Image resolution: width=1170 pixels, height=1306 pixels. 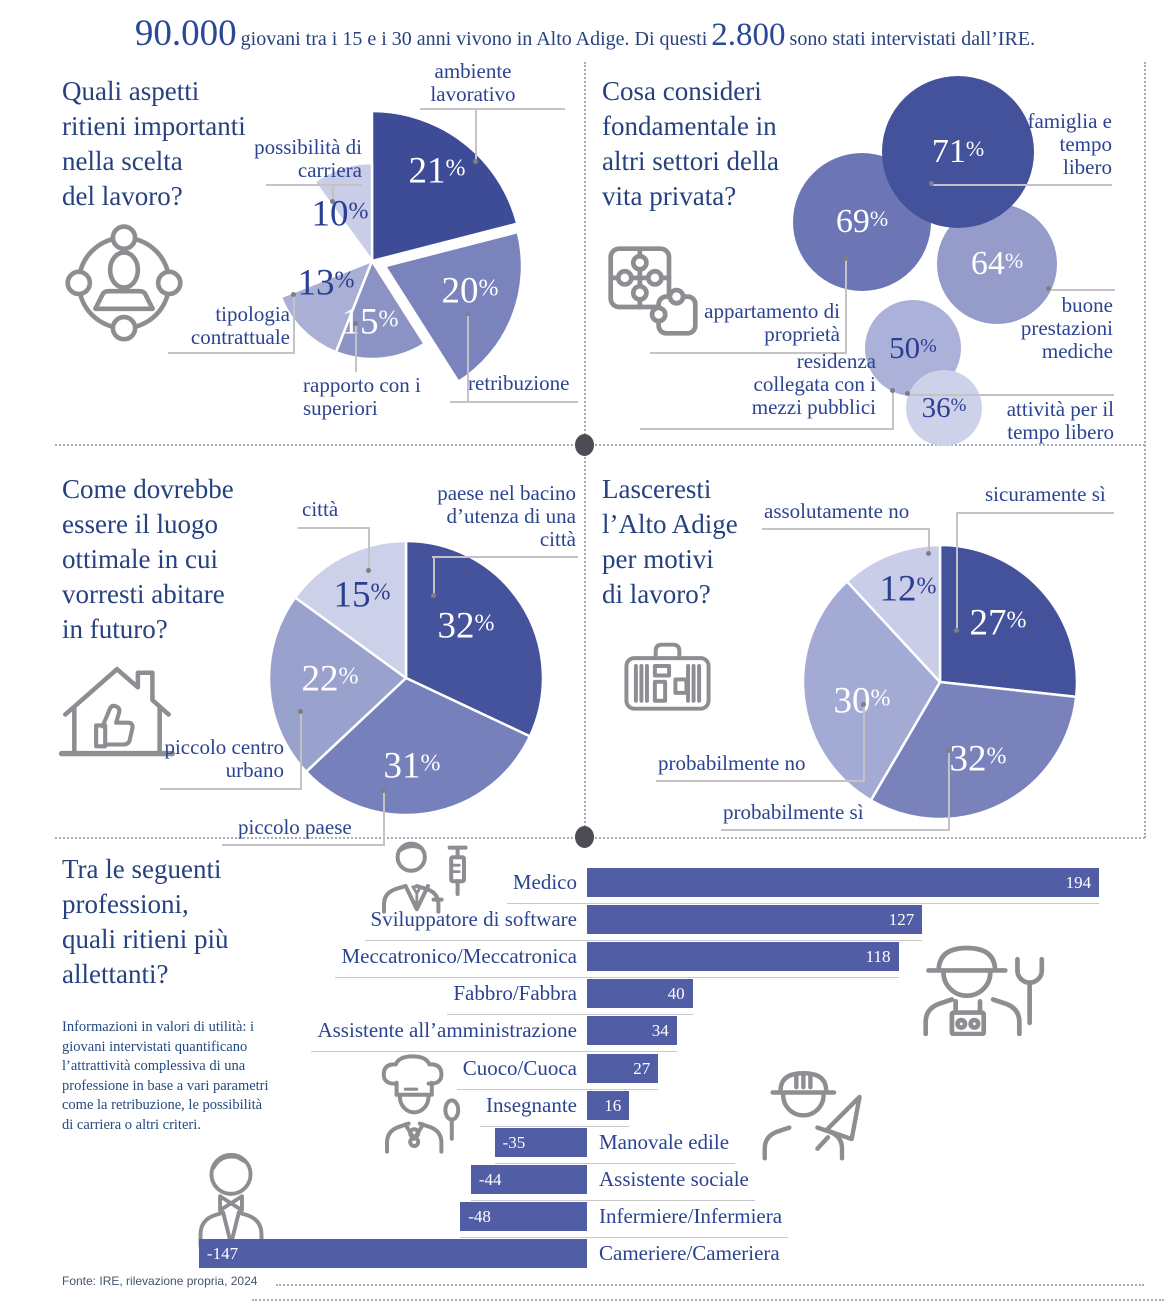 I want to click on bar-row: Meccatronico/Meccatronica 118, so click(x=602, y=956).